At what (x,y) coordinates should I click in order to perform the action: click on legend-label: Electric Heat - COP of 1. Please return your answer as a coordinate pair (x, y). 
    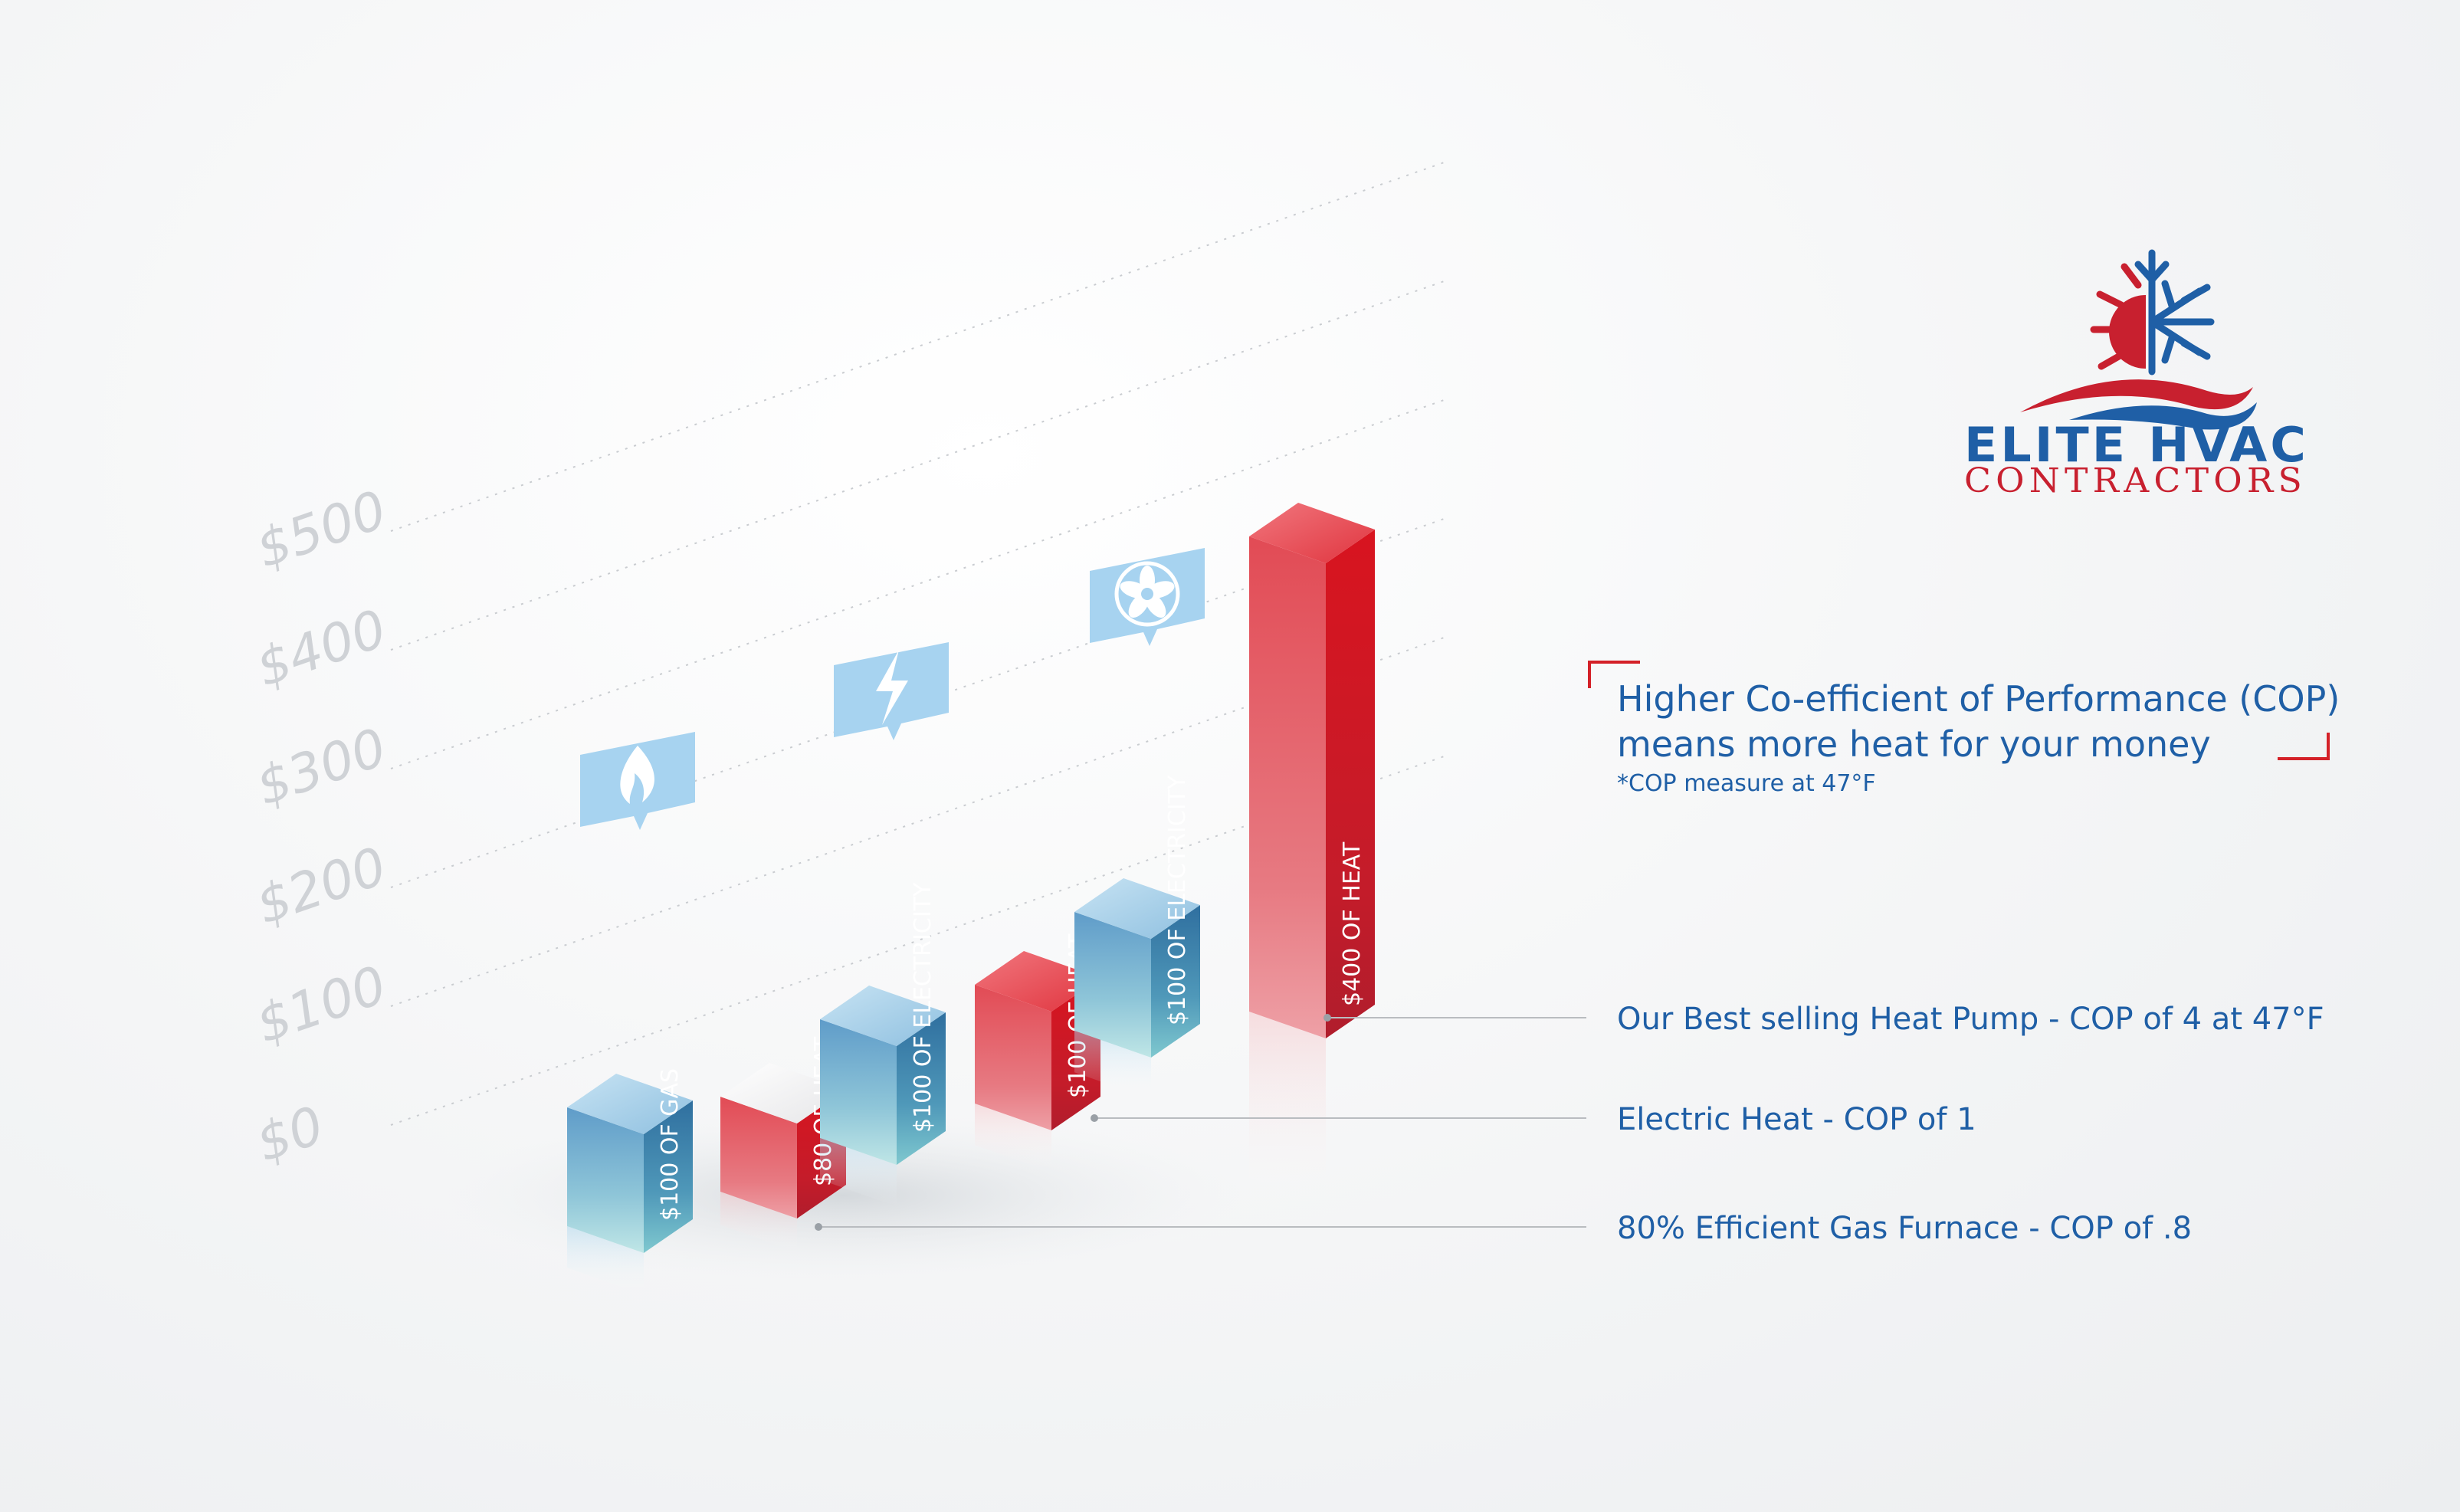
    Looking at the image, I should click on (1796, 1120).